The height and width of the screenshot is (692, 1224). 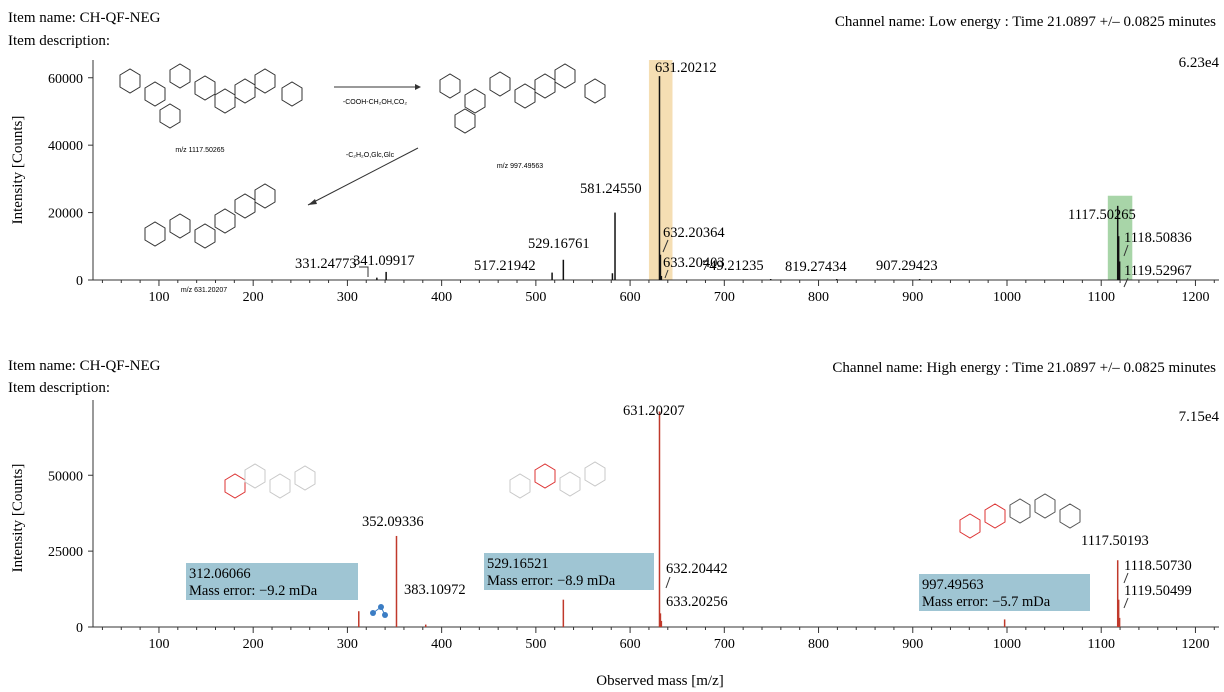 What do you see at coordinates (907, 266) in the screenshot?
I see `peak-label-low: 907.29423` at bounding box center [907, 266].